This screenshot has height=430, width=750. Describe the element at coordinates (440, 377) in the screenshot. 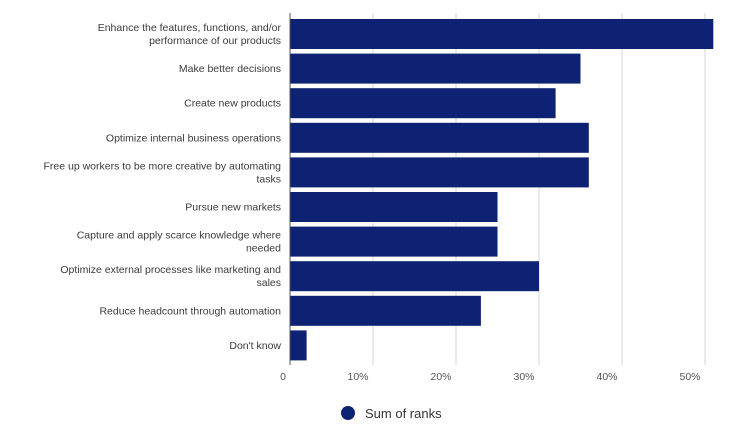

I see `x-tick-label: 20%` at that location.